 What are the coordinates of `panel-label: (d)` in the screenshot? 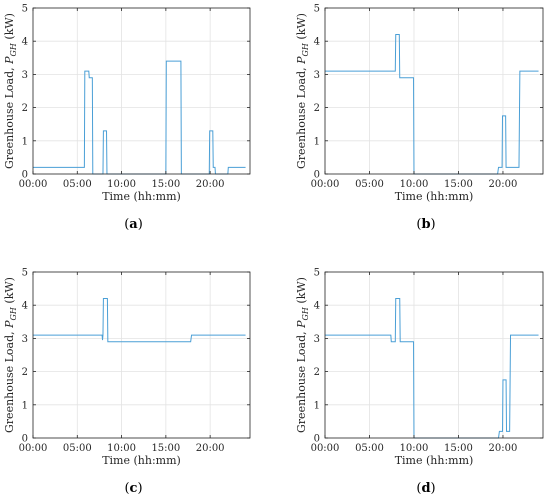 It's located at (425, 488).